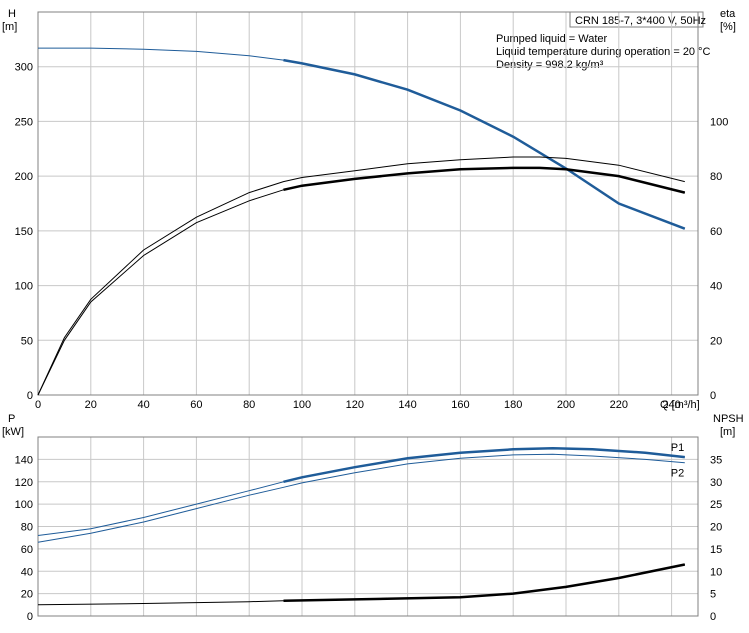 The height and width of the screenshot is (633, 749). What do you see at coordinates (12, 14) in the screenshot?
I see `y-left-axis-label: H` at bounding box center [12, 14].